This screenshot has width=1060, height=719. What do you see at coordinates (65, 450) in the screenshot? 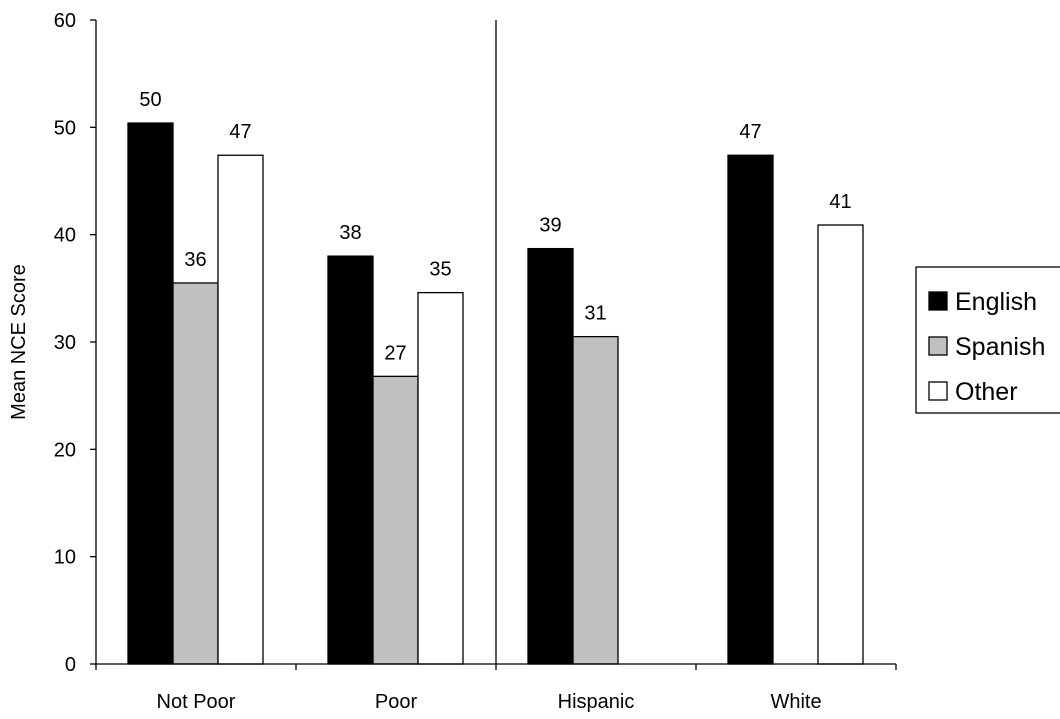
I see `y-tick-label: 20` at bounding box center [65, 450].